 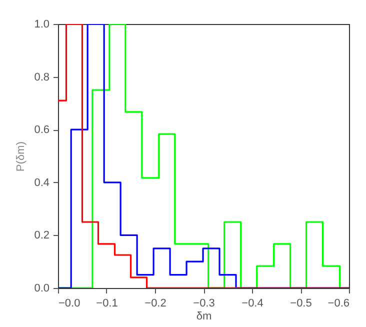 What do you see at coordinates (204, 304) in the screenshot?
I see `x-tick-label: −0.3` at bounding box center [204, 304].